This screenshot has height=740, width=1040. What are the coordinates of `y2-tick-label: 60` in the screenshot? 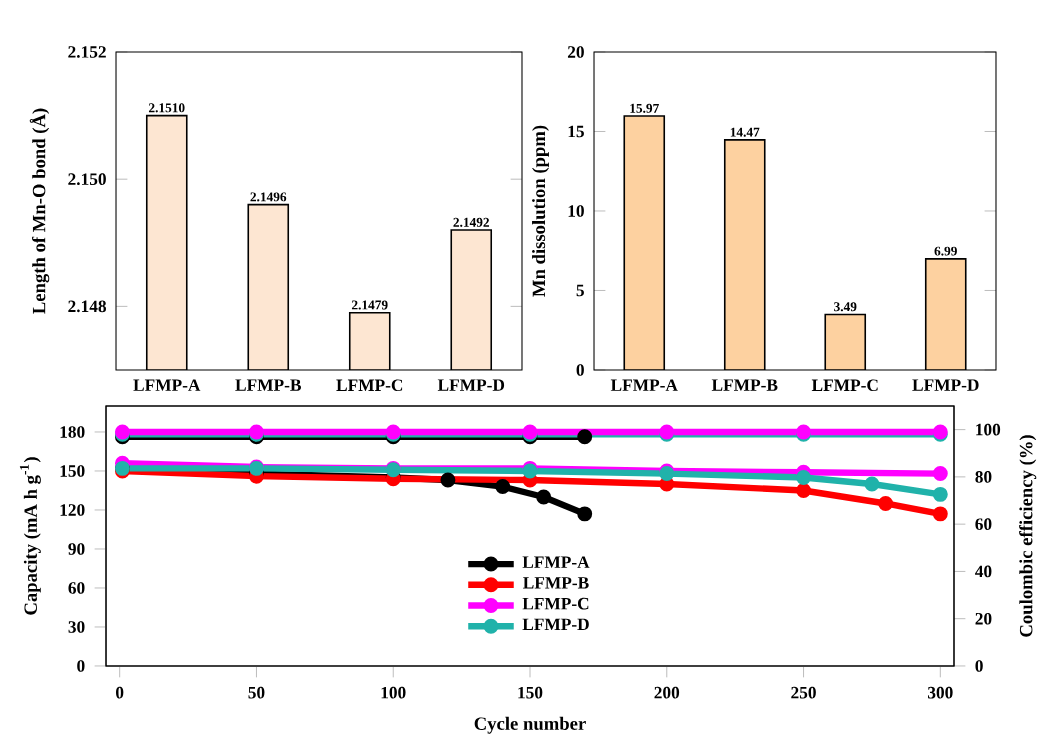 It's located at (983, 524).